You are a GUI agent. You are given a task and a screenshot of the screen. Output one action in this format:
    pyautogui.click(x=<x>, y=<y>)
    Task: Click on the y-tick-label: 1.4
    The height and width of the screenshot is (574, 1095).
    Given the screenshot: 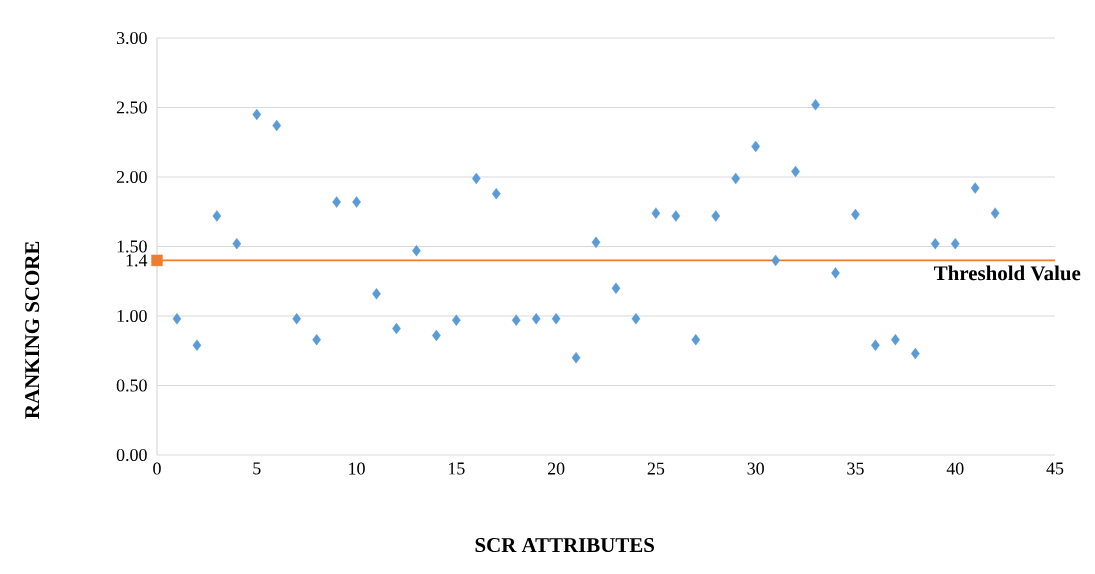 What is the action you would take?
    pyautogui.click(x=137, y=260)
    